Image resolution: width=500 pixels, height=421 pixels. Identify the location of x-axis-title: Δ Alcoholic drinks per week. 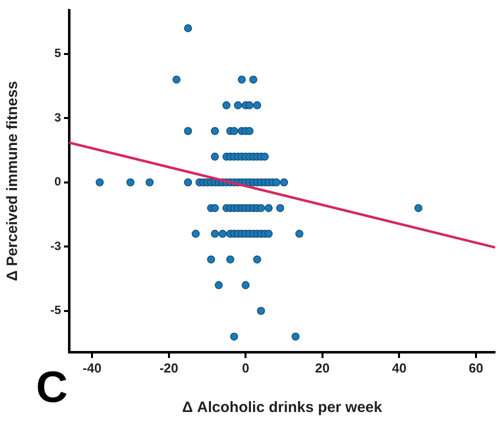
(282, 407).